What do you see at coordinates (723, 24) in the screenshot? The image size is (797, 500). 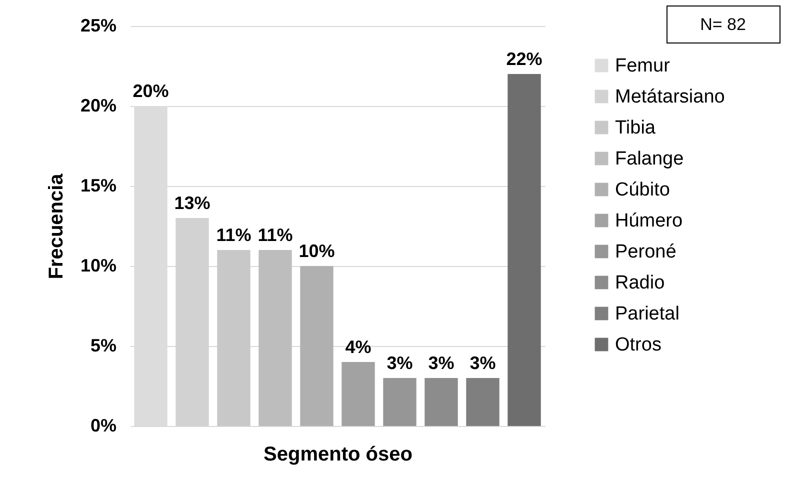 I see `text: N= 82` at bounding box center [723, 24].